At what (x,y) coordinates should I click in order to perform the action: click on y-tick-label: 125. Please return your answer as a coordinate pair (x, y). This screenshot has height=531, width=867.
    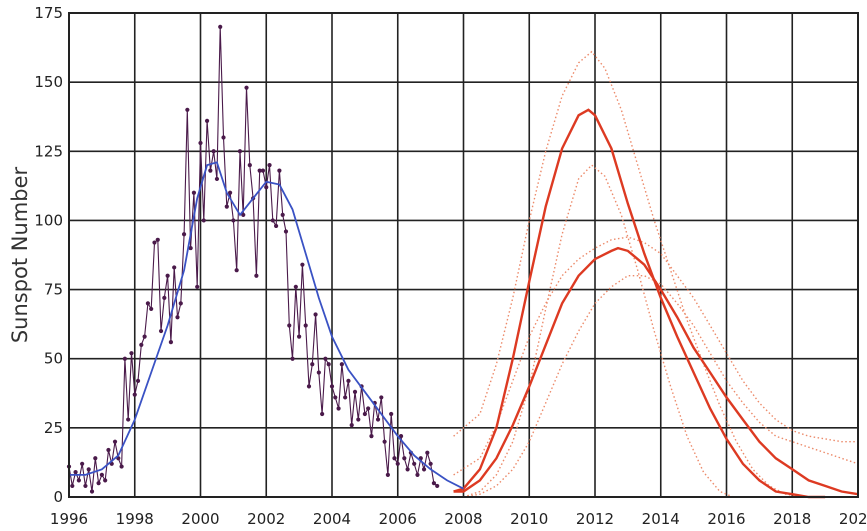
    Looking at the image, I should click on (48, 151).